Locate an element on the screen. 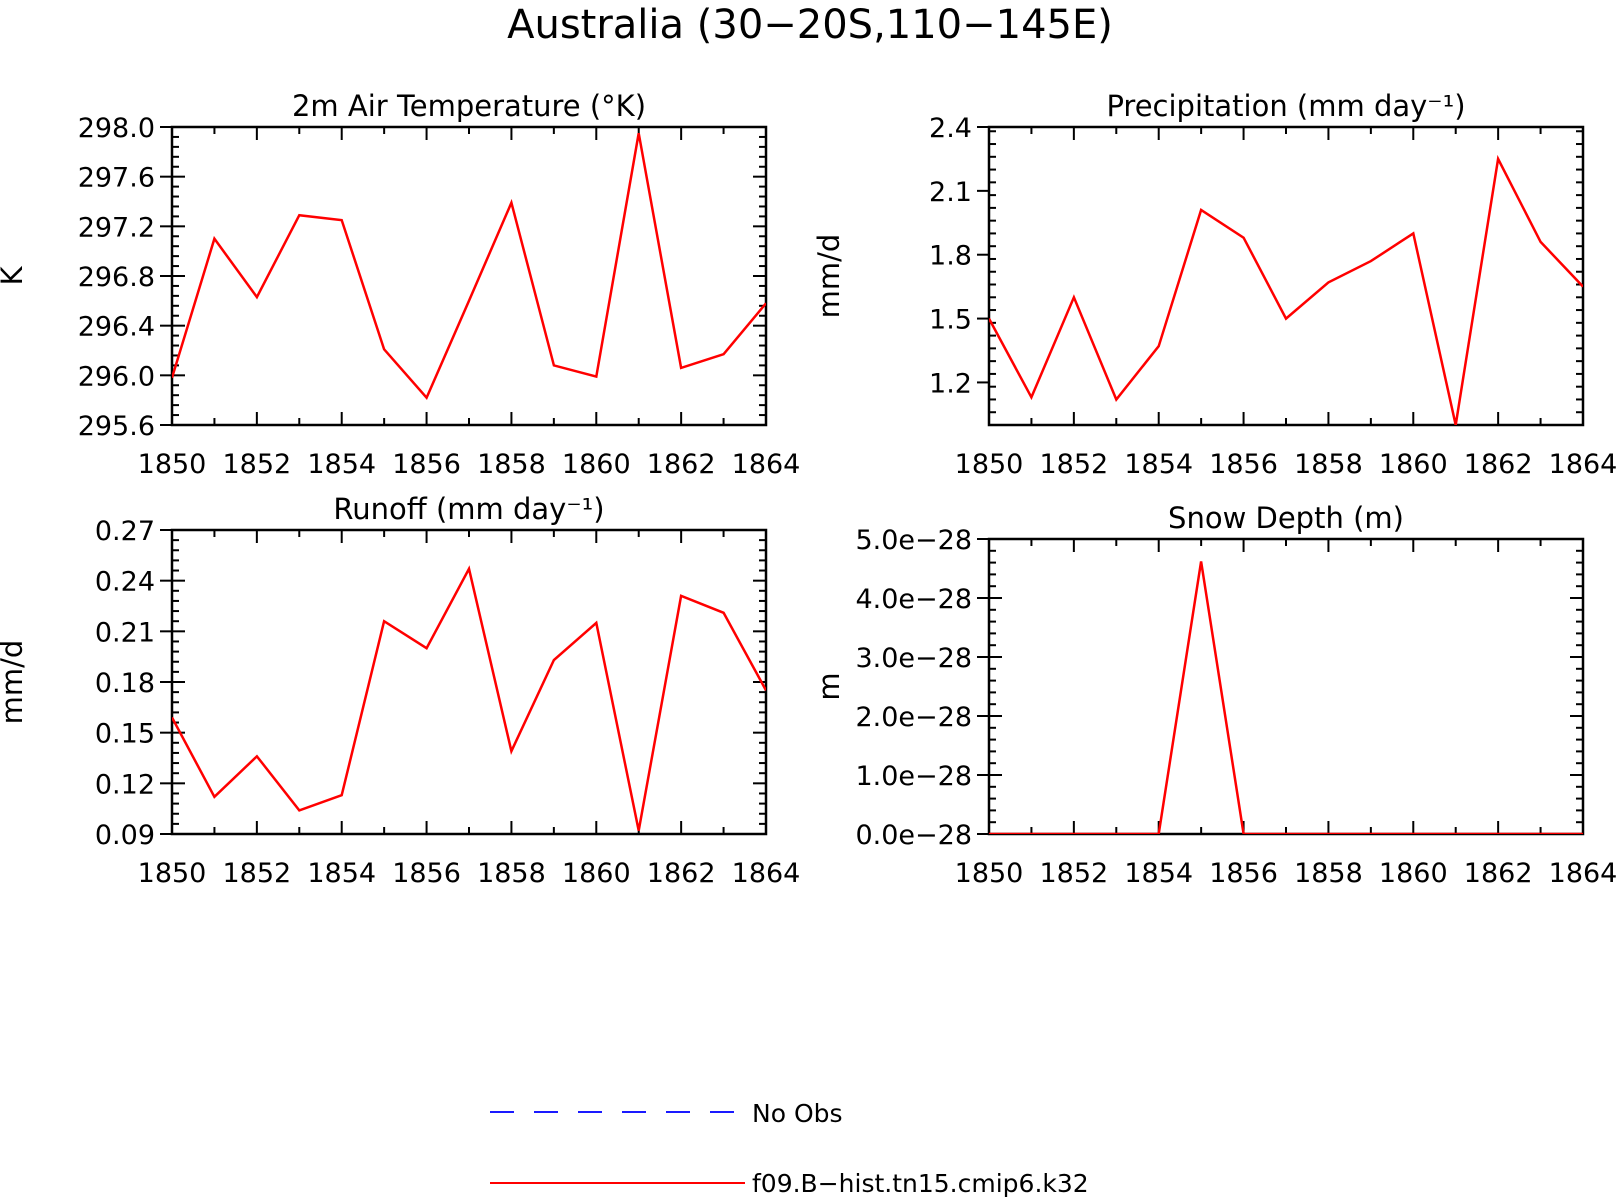 Image resolution: width=1621 pixels, height=1200 pixels. y-tick-label: 0.15 is located at coordinates (125, 734).